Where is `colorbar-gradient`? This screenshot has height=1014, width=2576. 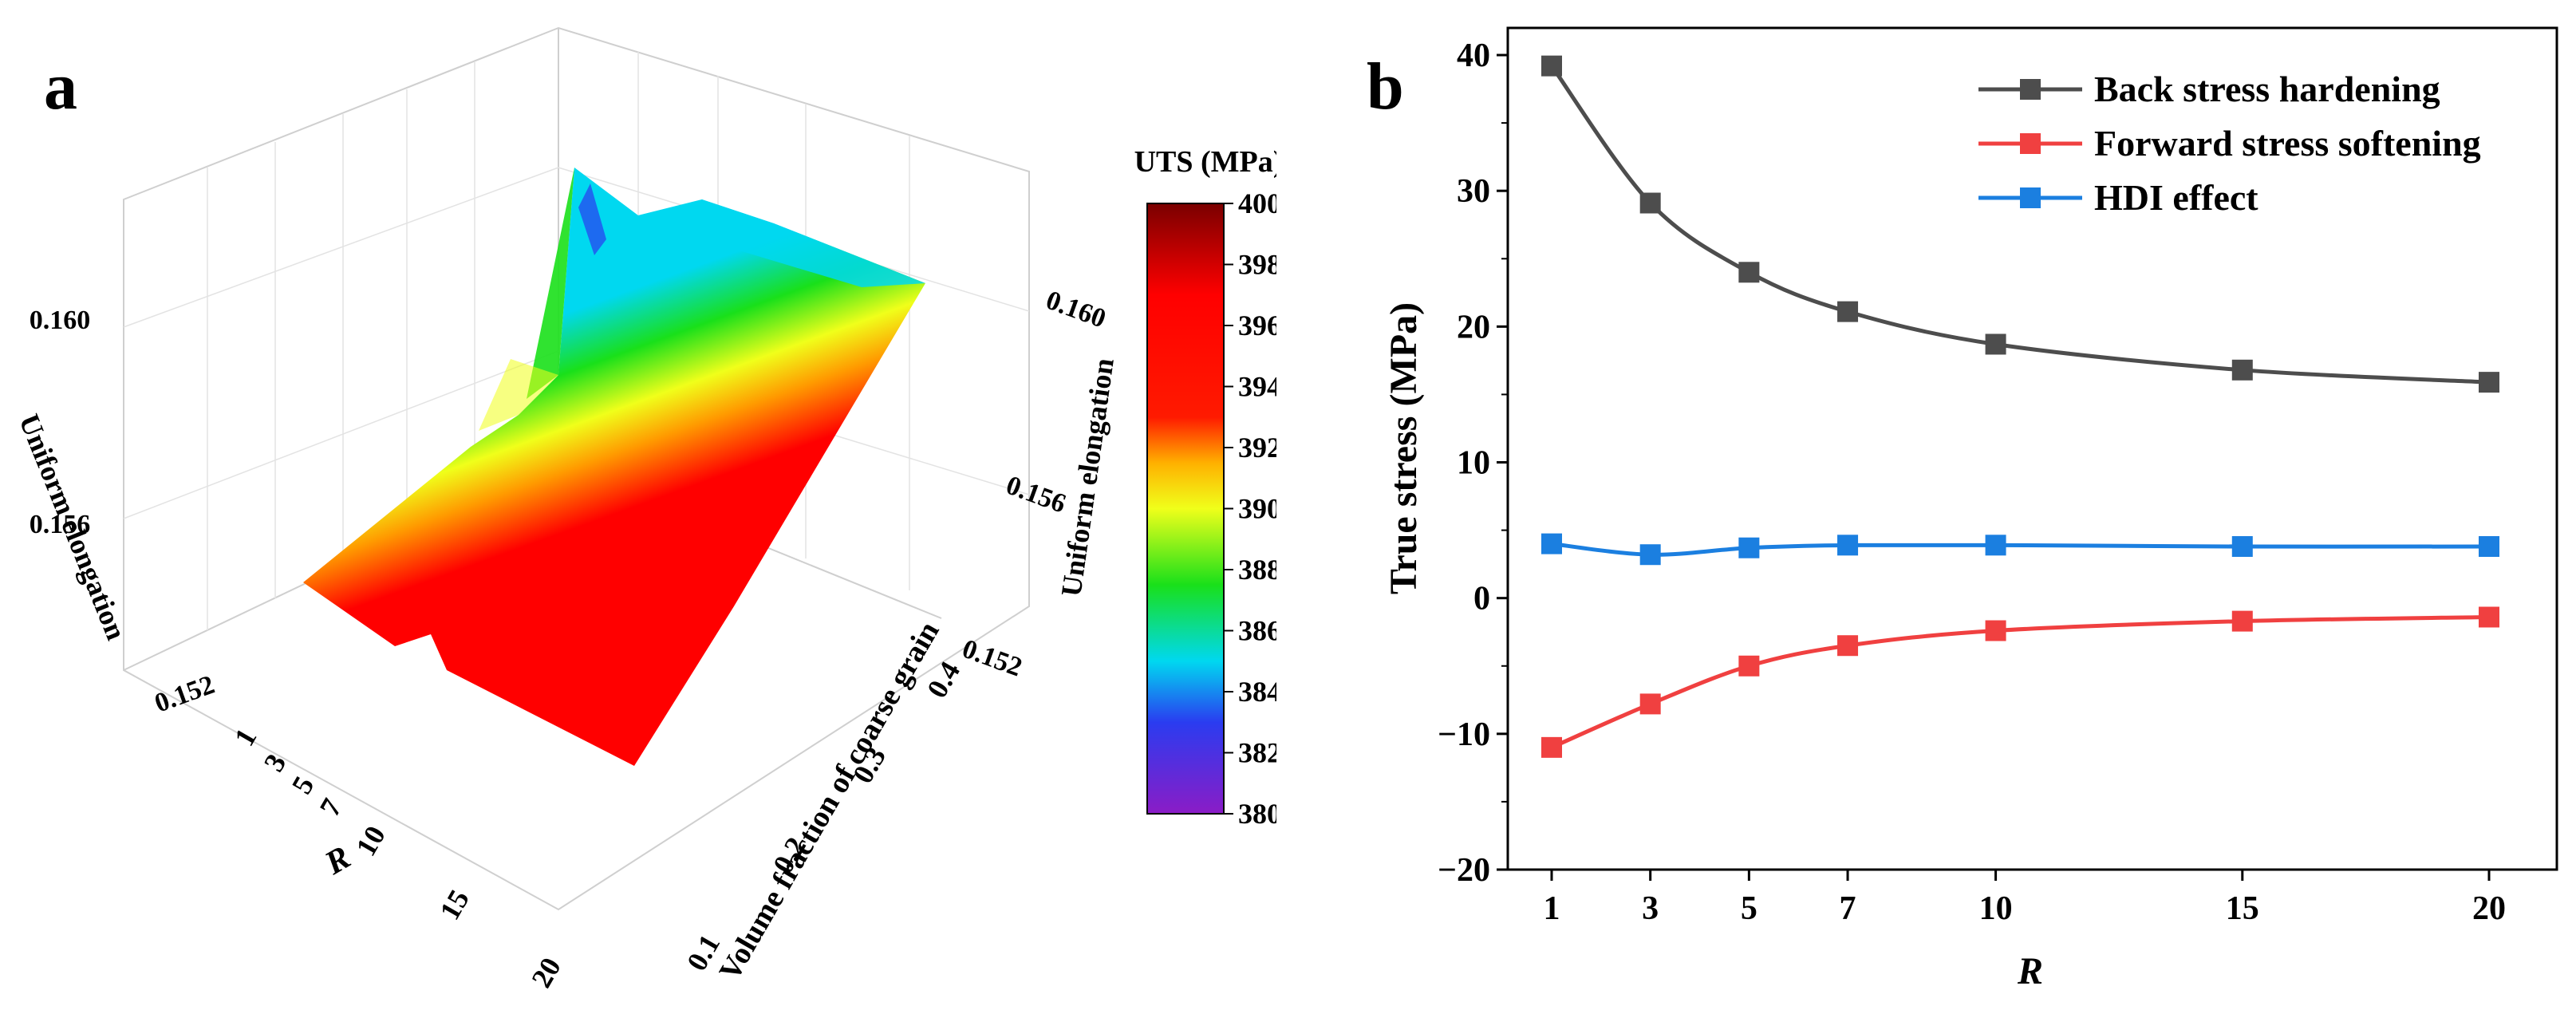 colorbar-gradient is located at coordinates (1185, 509).